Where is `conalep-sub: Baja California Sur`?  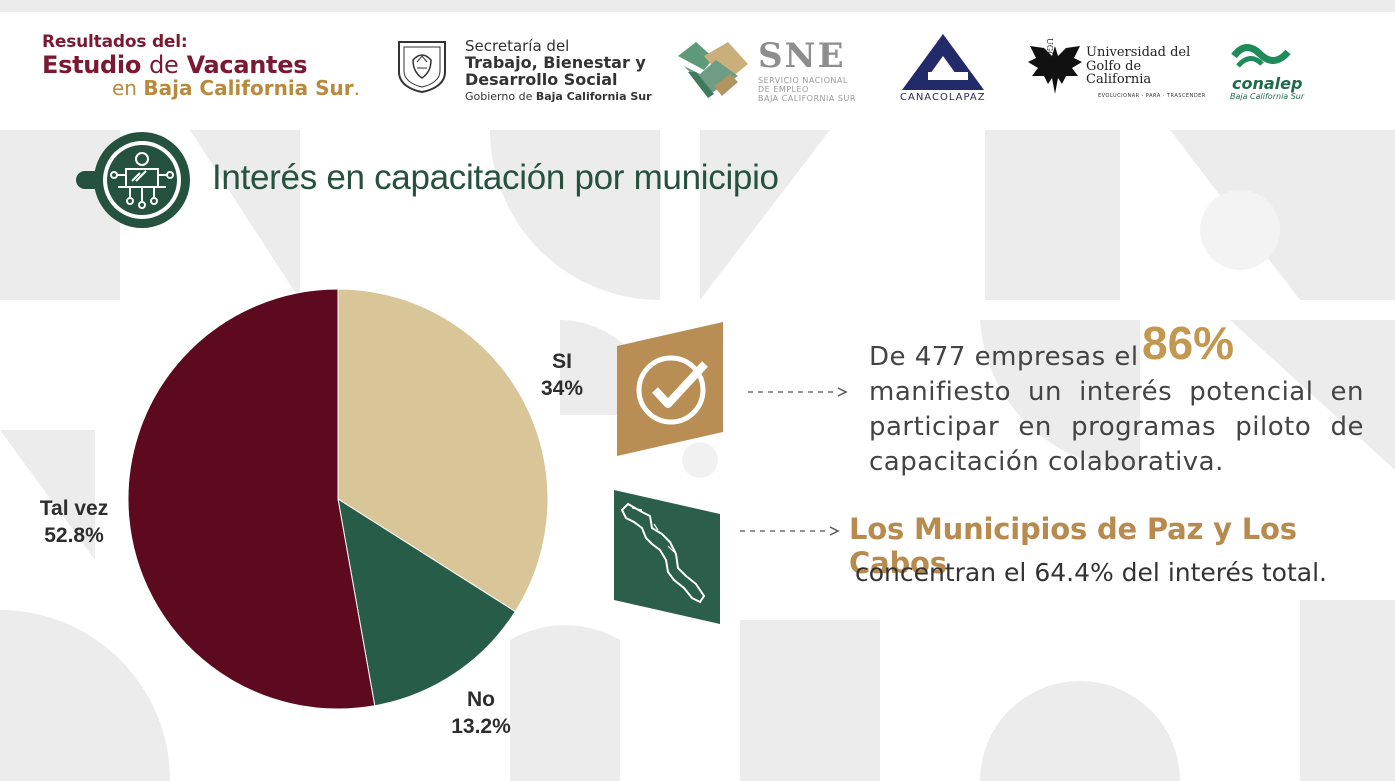
conalep-sub: Baja California Sur is located at coordinates (1267, 96).